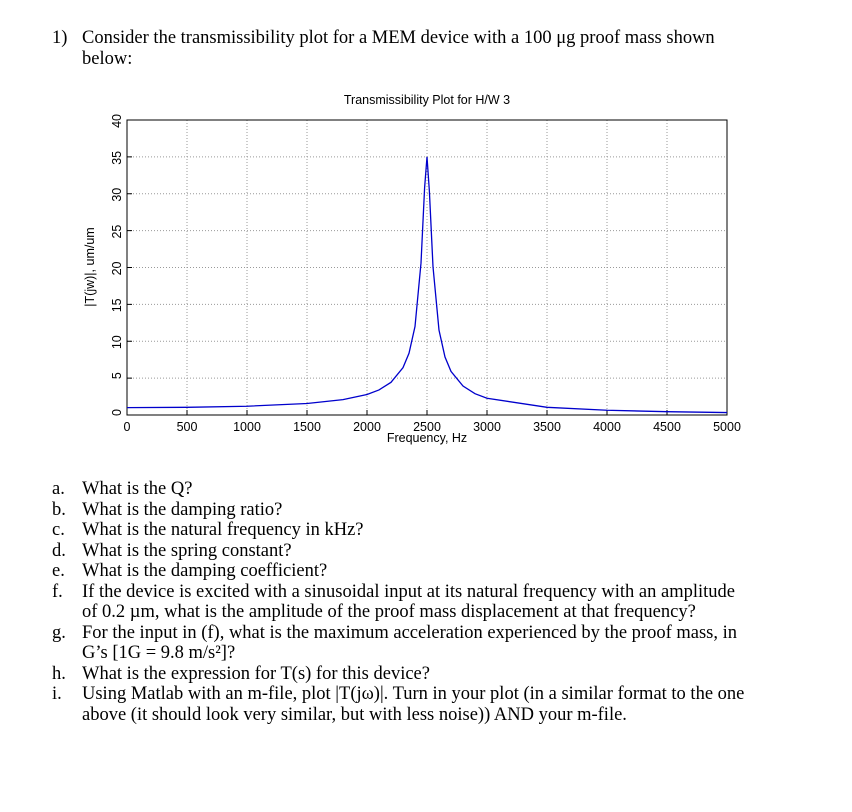 This screenshot has width=852, height=812. Describe the element at coordinates (307, 427) in the screenshot. I see `x-tick-label: 1500` at that location.